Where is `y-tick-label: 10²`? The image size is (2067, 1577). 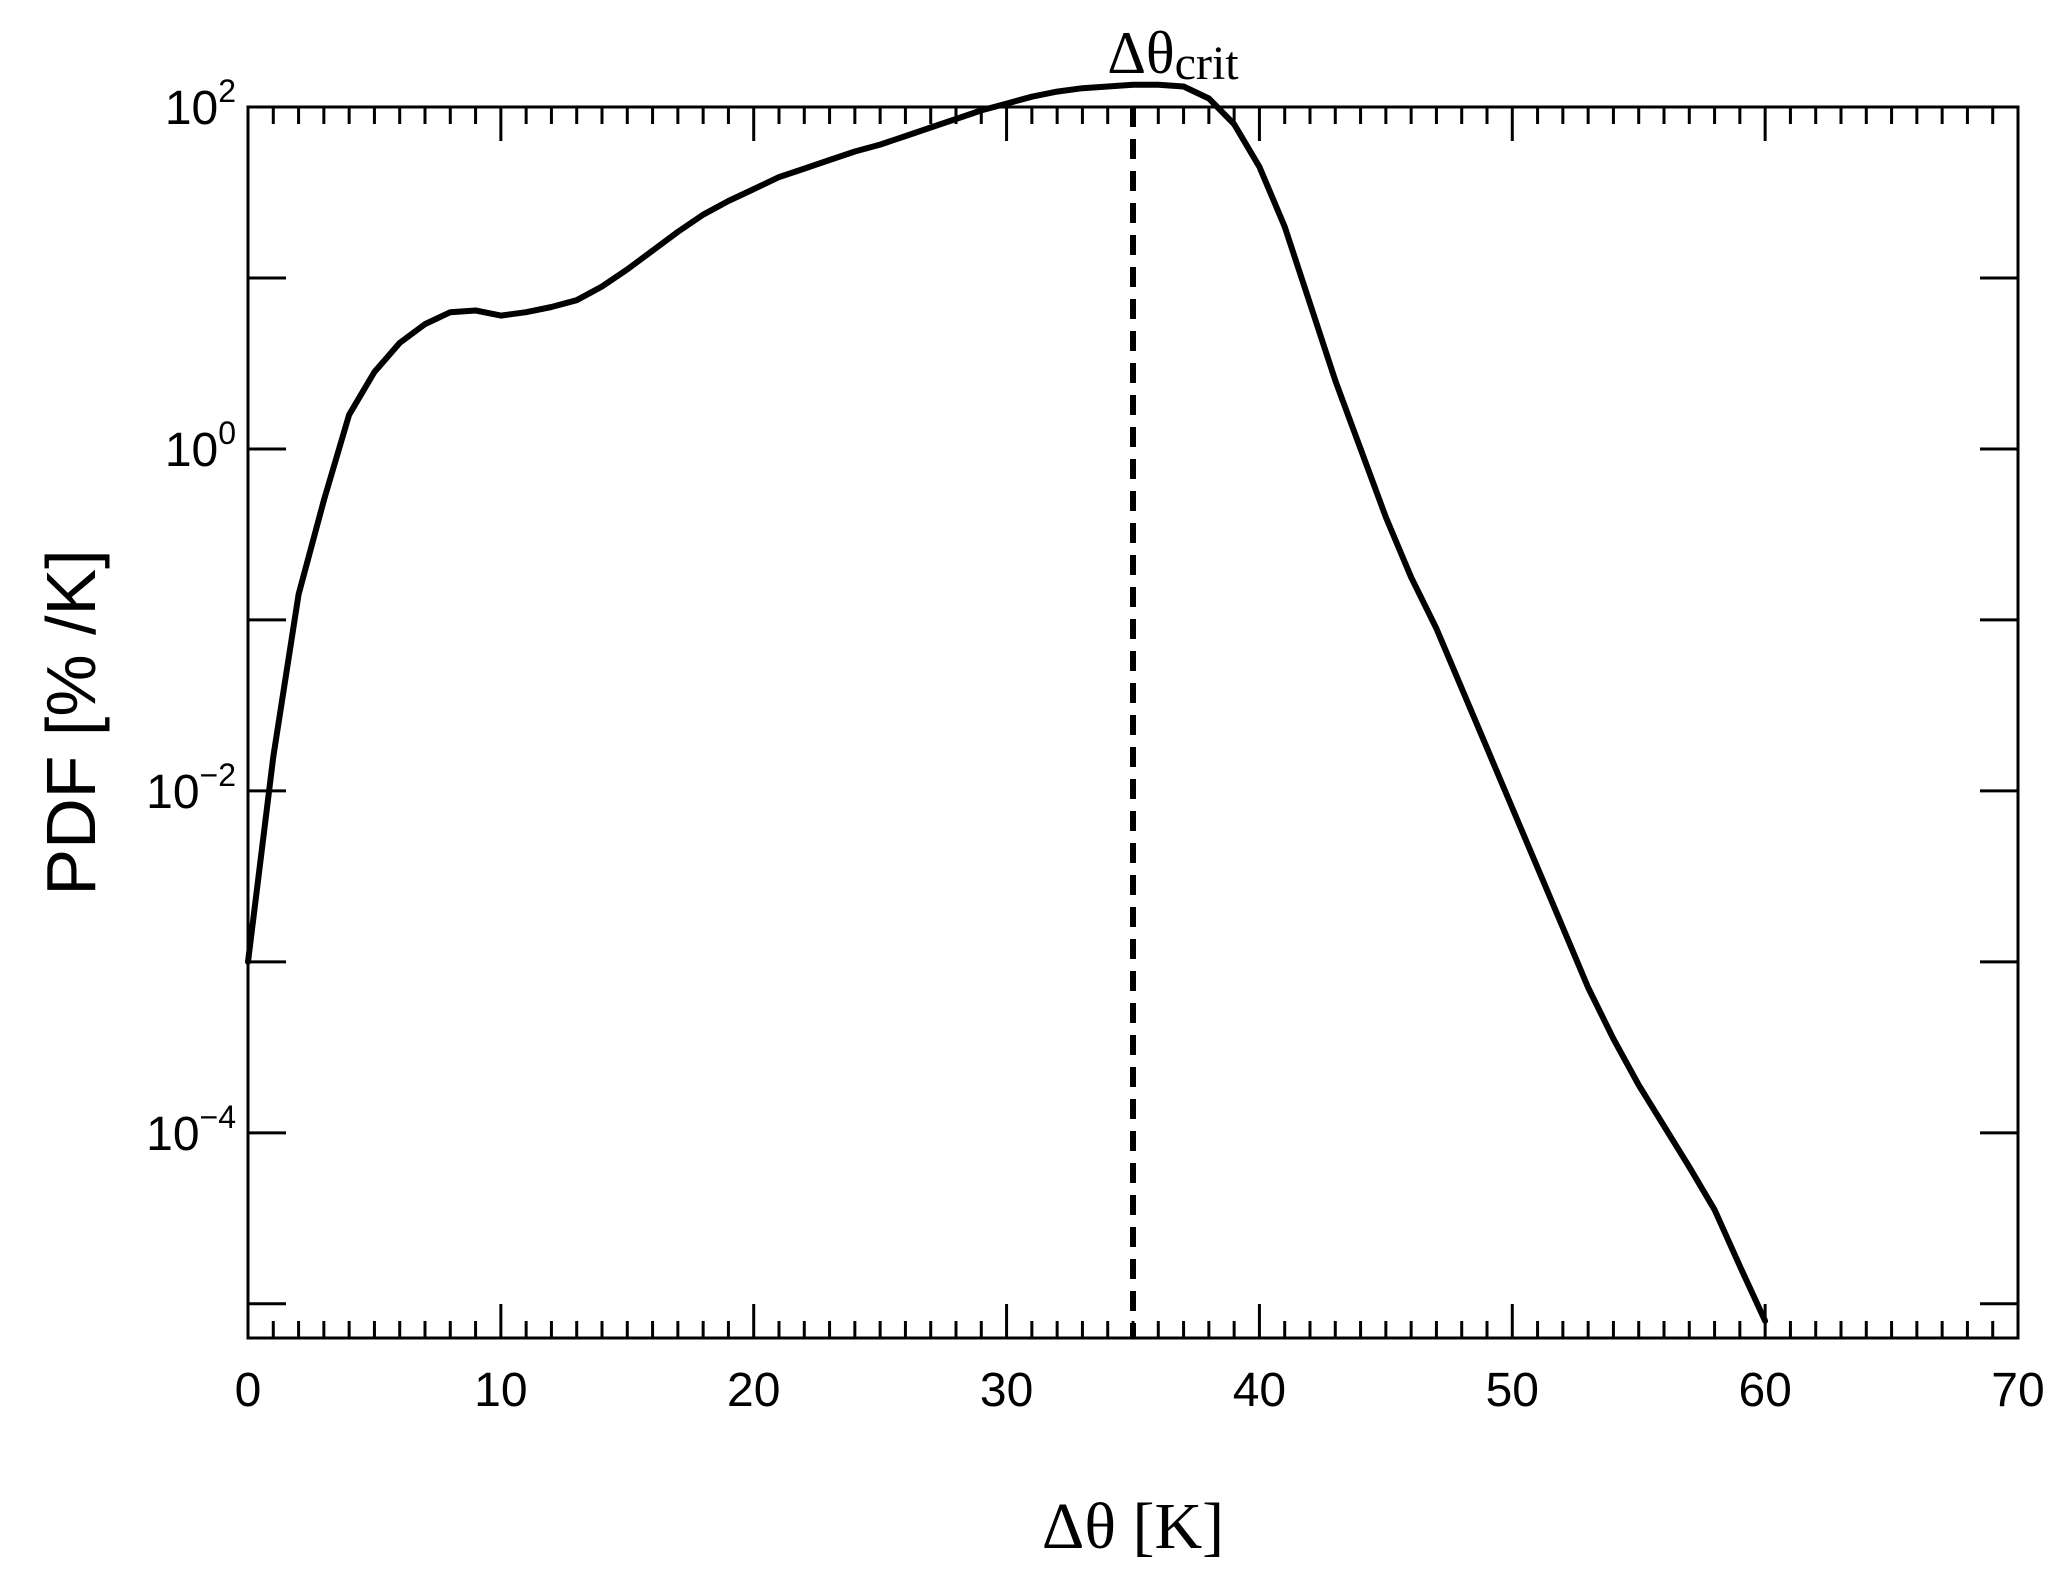 y-tick-label: 10² is located at coordinates (200, 104).